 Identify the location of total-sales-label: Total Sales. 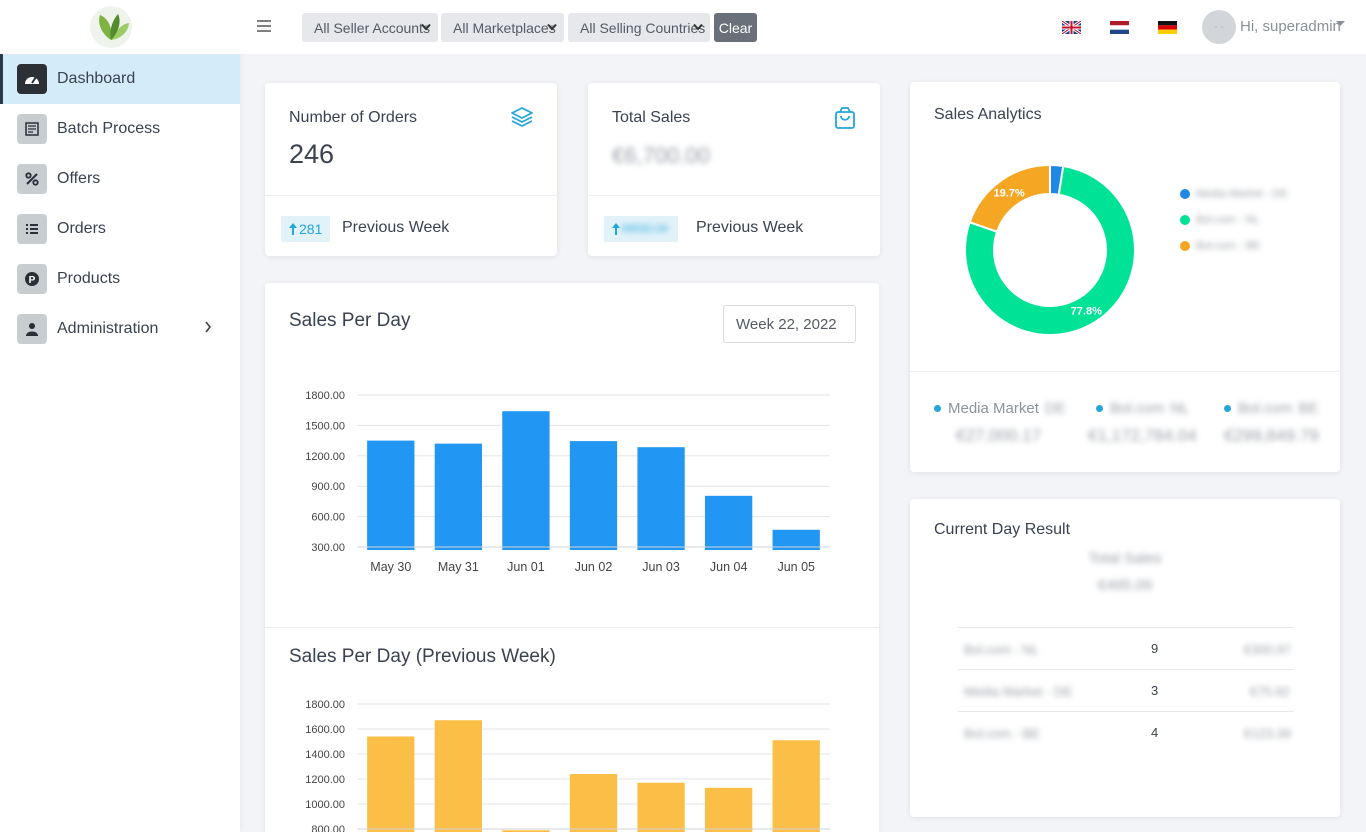
(1125, 558).